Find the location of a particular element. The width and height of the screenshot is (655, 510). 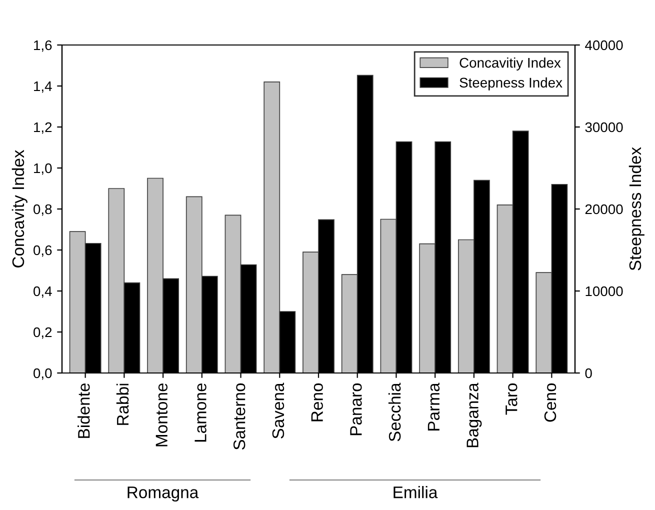

y-tick-label: 0,0 is located at coordinates (43, 374).